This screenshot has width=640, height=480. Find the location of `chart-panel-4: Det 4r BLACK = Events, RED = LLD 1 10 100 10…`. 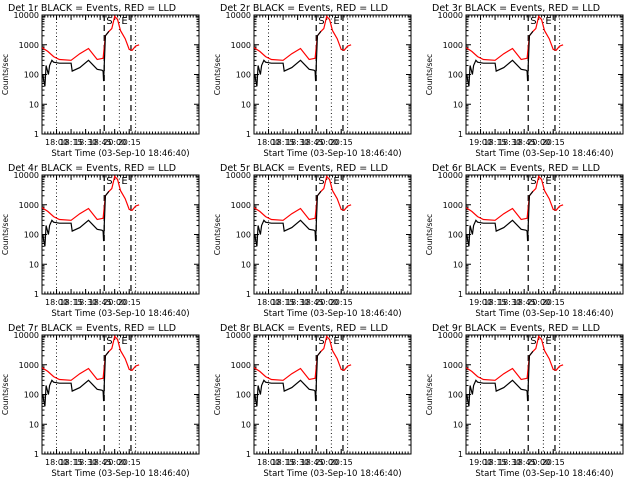

chart-panel-4: Det 4r BLACK = Events, RED = LLD 1 10 100 10… is located at coordinates (100, 241).